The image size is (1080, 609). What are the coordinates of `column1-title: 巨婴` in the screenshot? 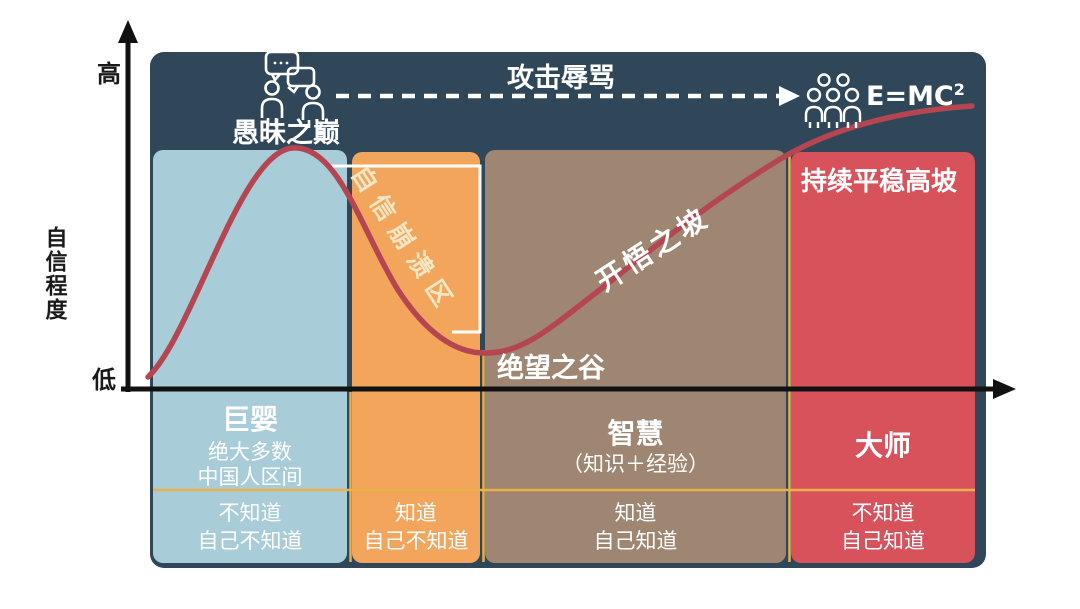 It's located at (249, 419).